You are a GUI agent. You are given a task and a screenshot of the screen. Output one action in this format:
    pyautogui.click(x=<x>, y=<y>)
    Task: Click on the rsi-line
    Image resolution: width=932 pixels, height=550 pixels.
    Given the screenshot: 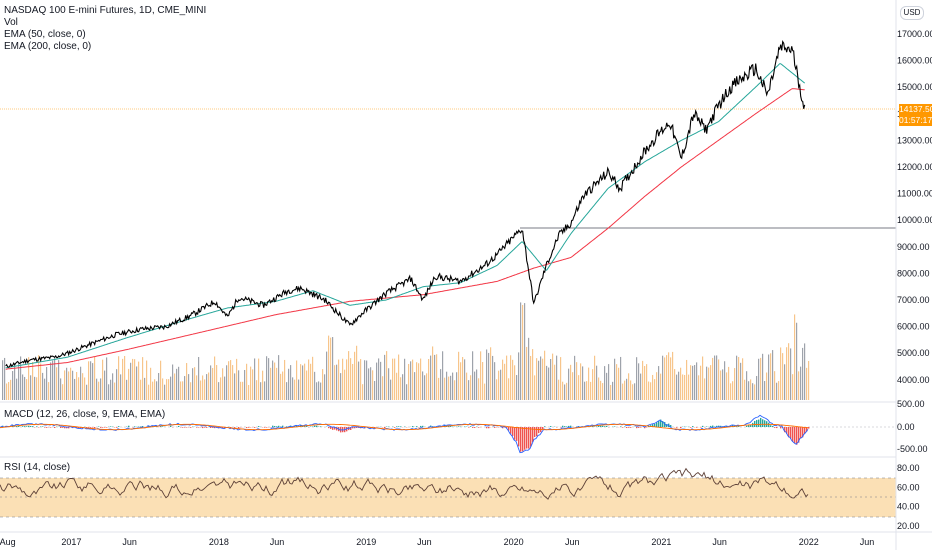 What is the action you would take?
    pyautogui.click(x=404, y=483)
    